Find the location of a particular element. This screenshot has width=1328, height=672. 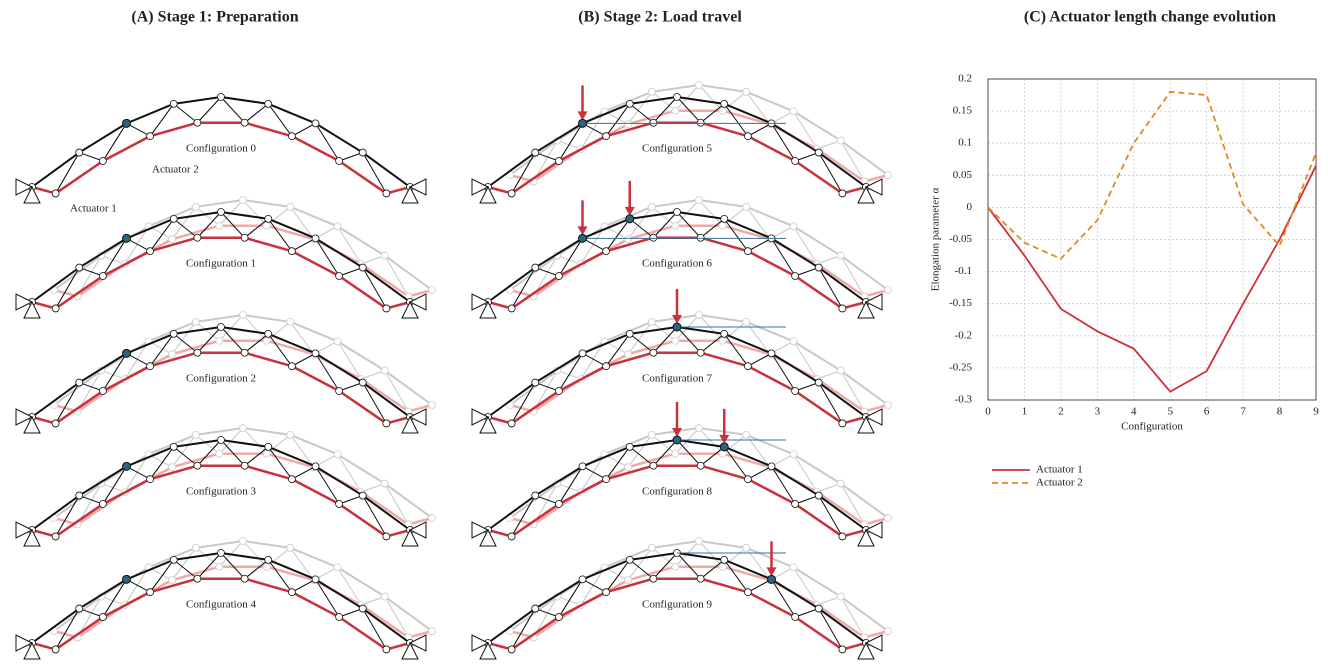

series-line is located at coordinates (1152, 175).